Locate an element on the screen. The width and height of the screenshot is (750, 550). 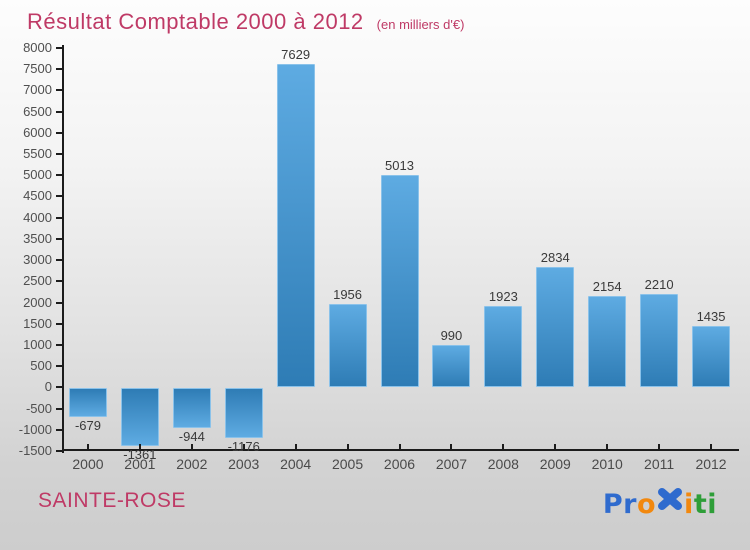
bar-value-label: -679 is located at coordinates (87, 426).